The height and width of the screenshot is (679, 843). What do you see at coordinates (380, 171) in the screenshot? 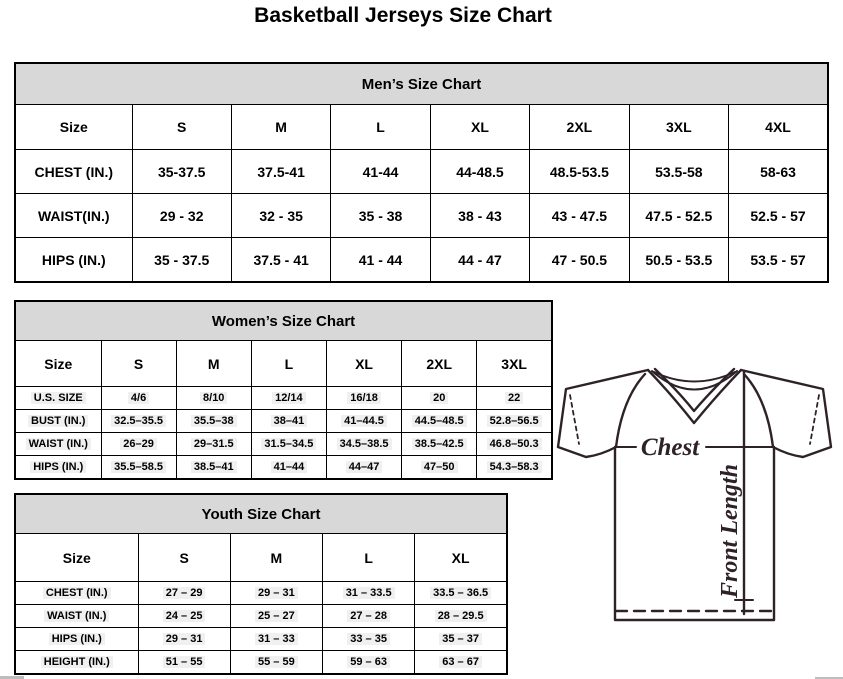
I see `cell-value: 41-44` at bounding box center [380, 171].